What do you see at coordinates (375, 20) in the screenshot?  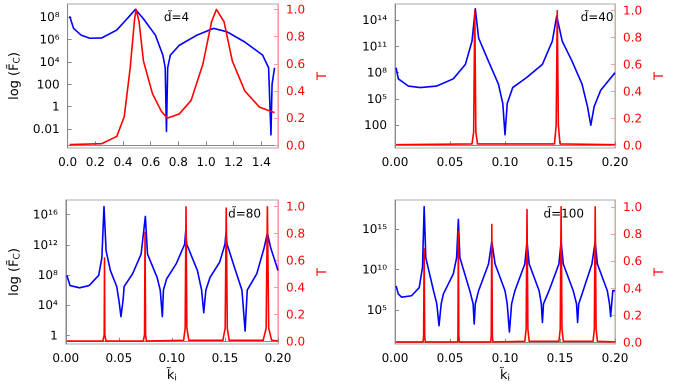 I see `y-tick-label: 10¹⁴` at bounding box center [375, 20].